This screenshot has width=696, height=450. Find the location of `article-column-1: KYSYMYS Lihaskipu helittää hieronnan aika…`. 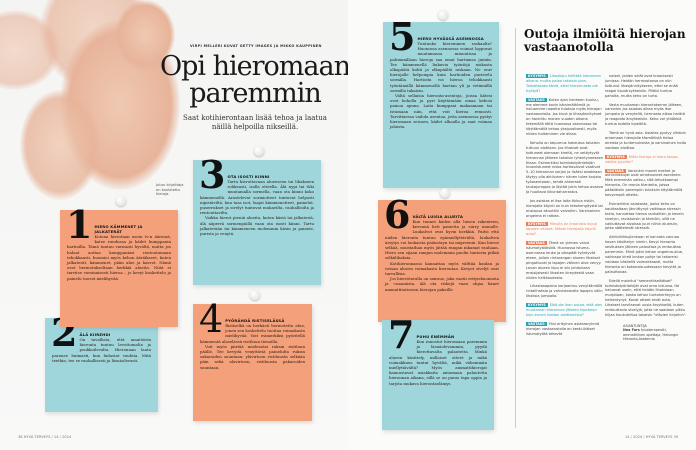

article-column-1: KYSYMYS Lihaskipu helittää hieronnan aika… is located at coordinates (565, 207).